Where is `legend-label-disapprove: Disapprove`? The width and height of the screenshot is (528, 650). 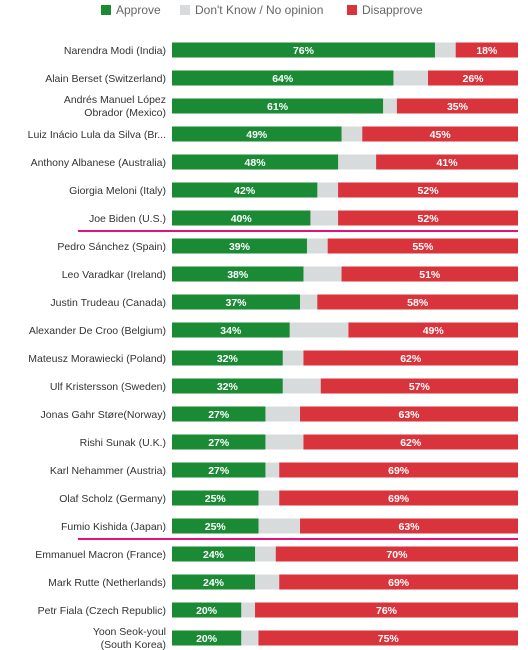 legend-label-disapprove: Disapprove is located at coordinates (392, 10).